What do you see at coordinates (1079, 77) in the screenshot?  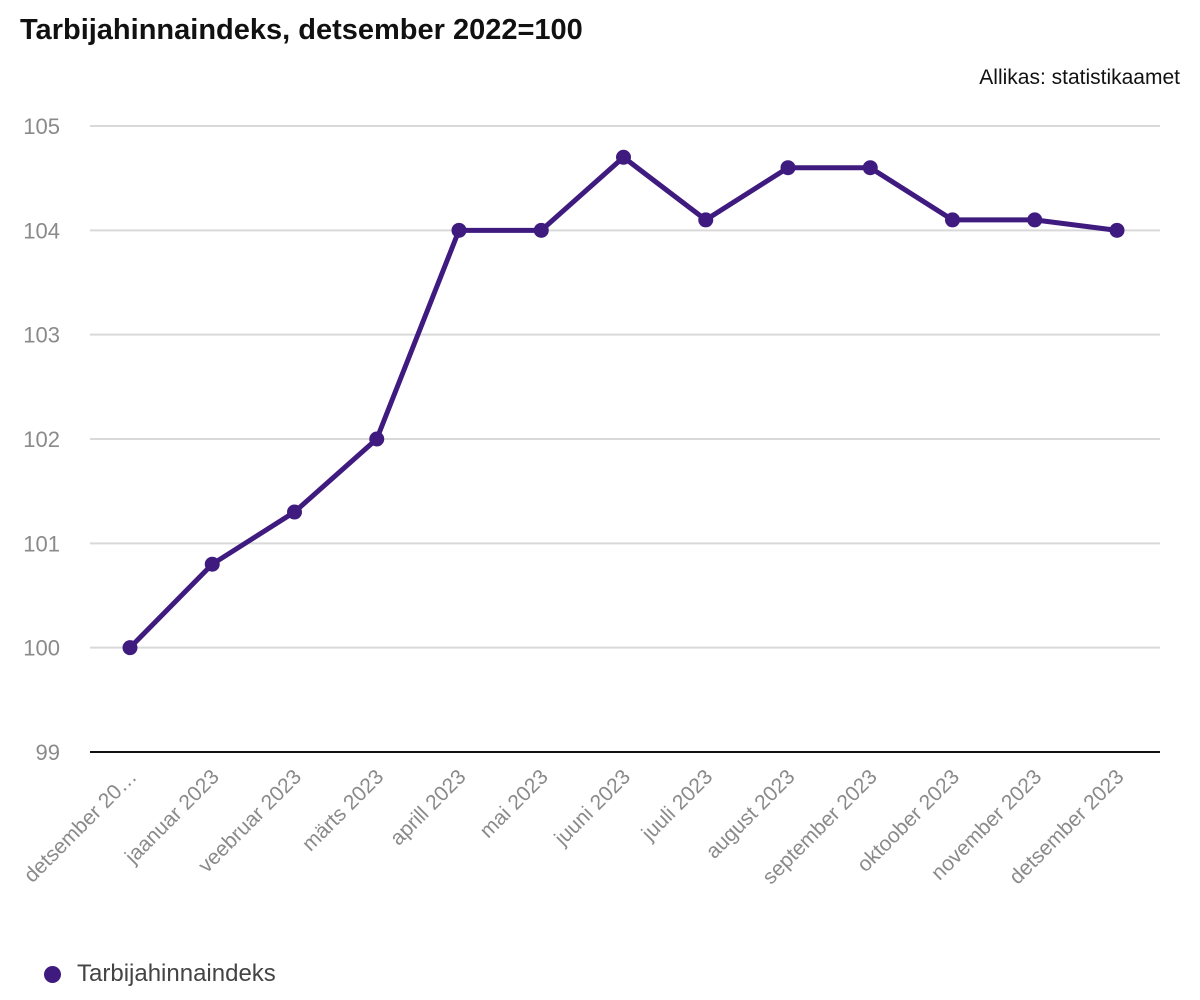 I see `chart-source: Allikas: statistikaamet` at bounding box center [1079, 77].